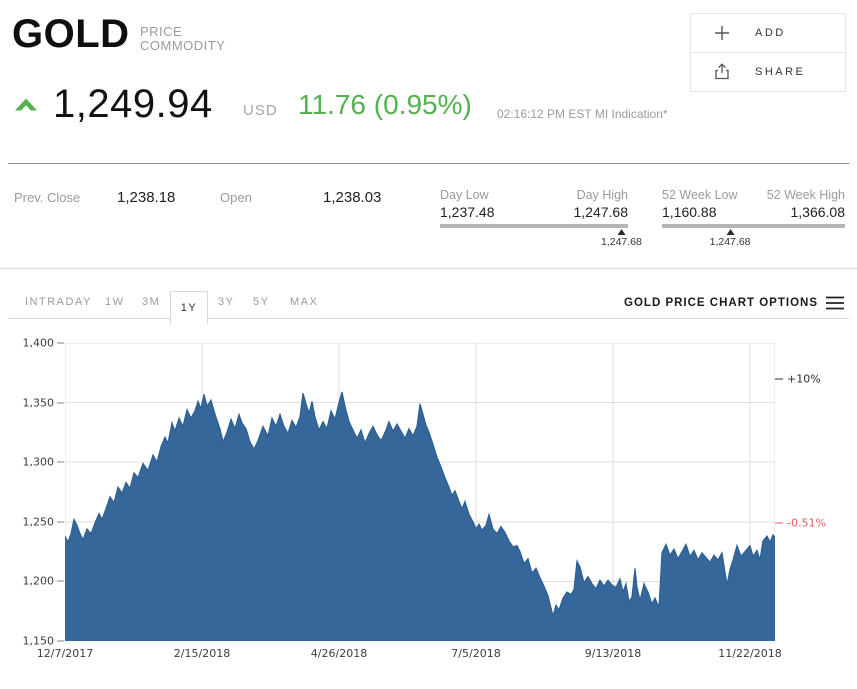 The image size is (857, 689). Describe the element at coordinates (476, 653) in the screenshot. I see `x-axis-tick: 7/5/2018` at that location.